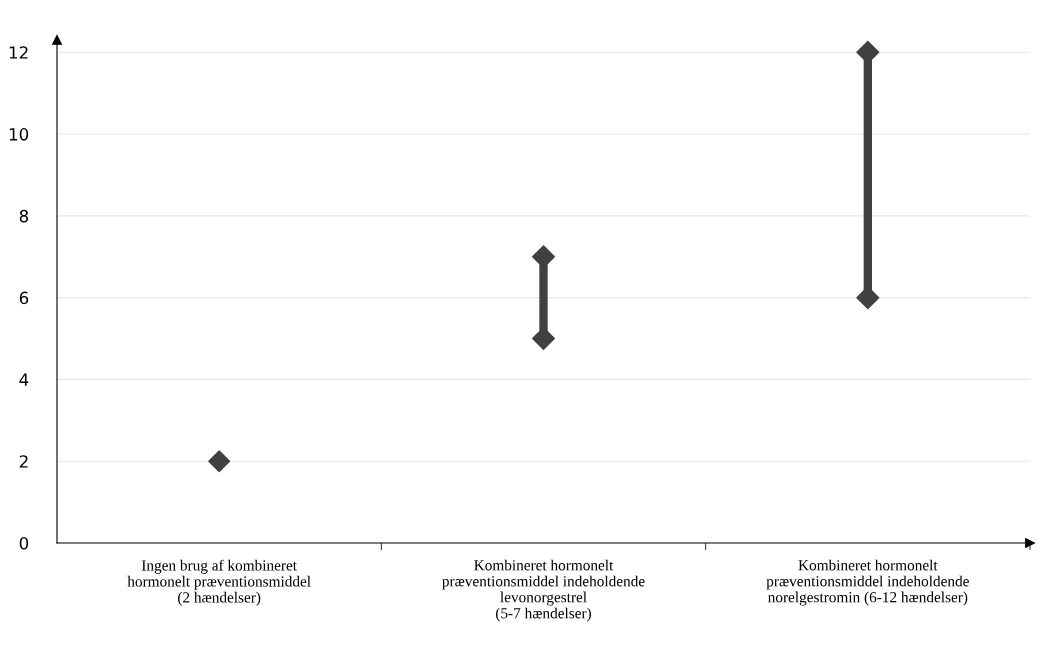 The image size is (1038, 648). I want to click on x-tick-label: Kombineret hormonelt præventionsmiddel indeholdende levonorgestrel (5-7 hændelser), so click(543, 590).